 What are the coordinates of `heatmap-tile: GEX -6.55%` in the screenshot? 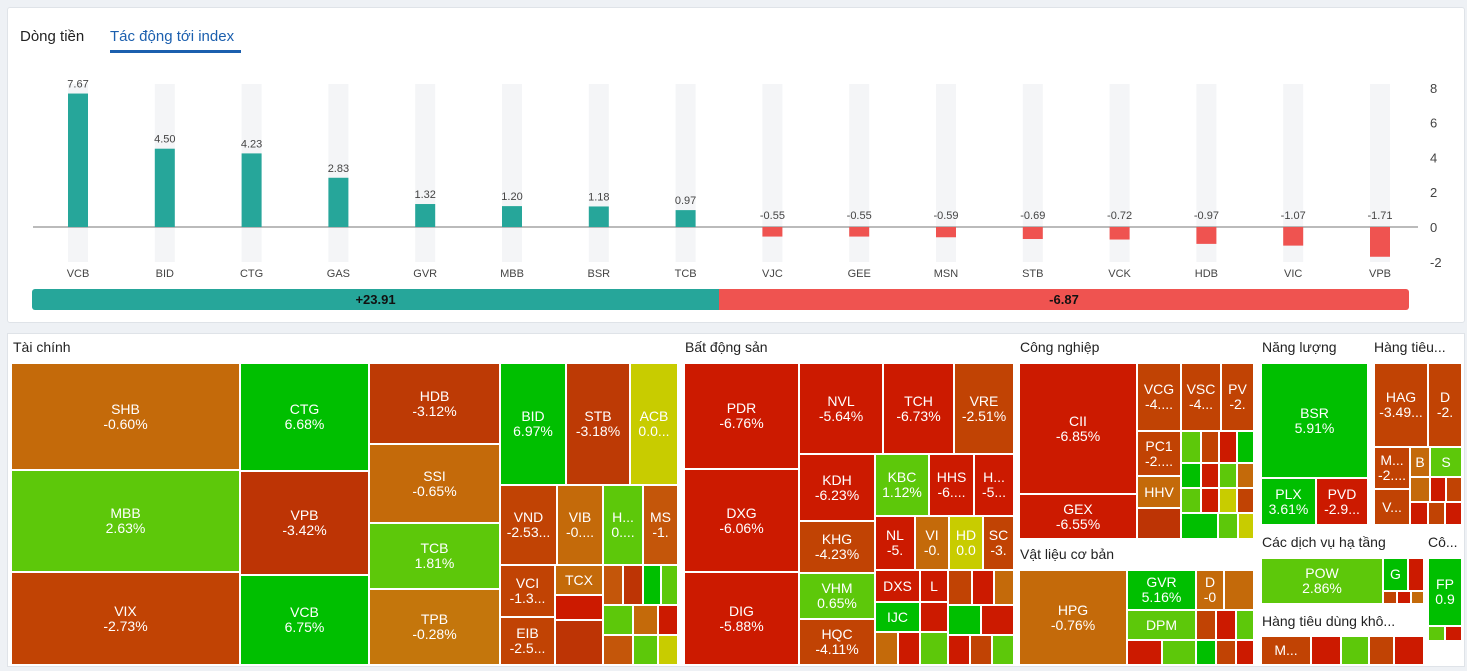 It's located at (1078, 516).